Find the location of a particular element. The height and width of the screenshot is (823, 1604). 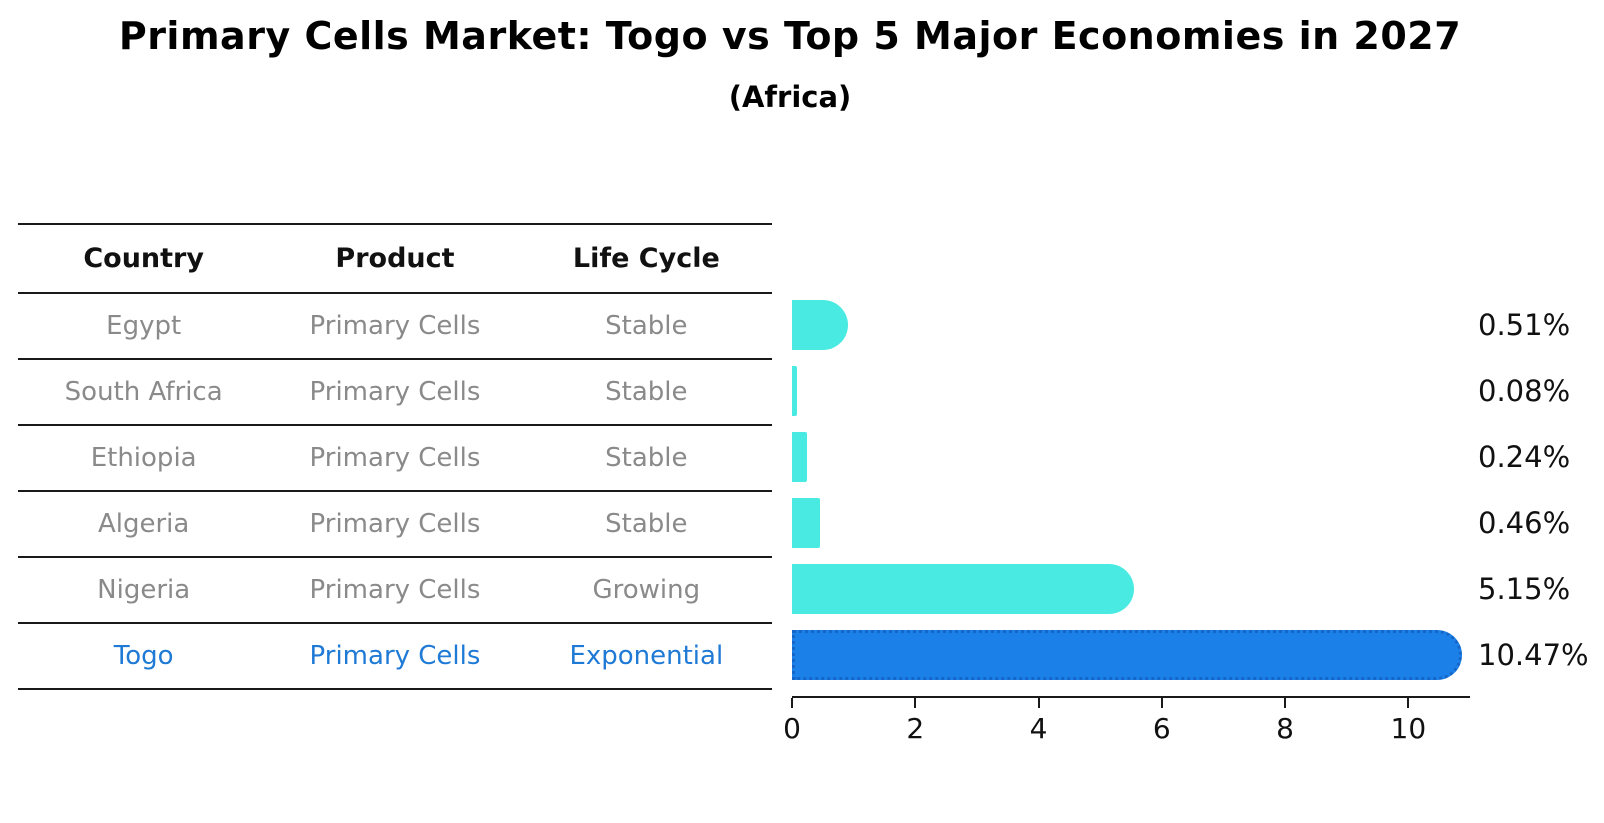

table-header-lifecycle: Life Cycle is located at coordinates (646, 258).